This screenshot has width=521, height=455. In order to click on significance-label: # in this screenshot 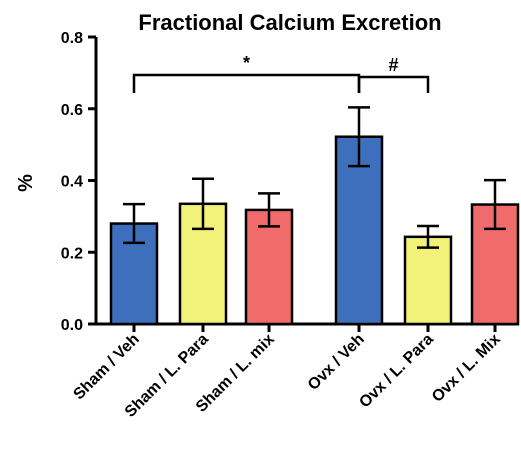, I will do `click(393, 65)`.